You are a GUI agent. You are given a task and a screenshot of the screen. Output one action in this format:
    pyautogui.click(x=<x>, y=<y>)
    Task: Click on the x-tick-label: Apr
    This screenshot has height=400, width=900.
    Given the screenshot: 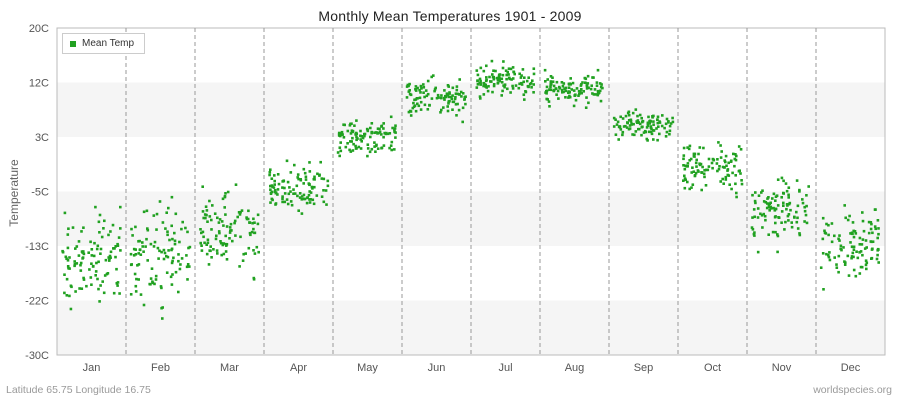 What is the action you would take?
    pyautogui.click(x=298, y=368)
    